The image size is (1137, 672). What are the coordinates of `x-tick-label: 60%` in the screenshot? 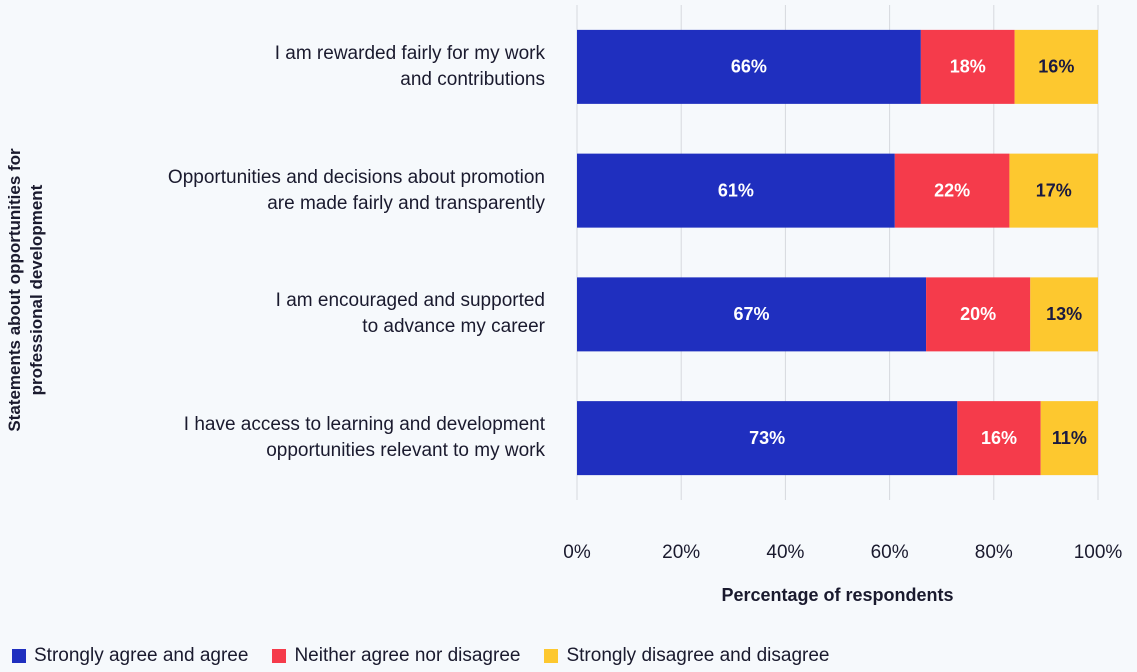 It's located at (890, 552).